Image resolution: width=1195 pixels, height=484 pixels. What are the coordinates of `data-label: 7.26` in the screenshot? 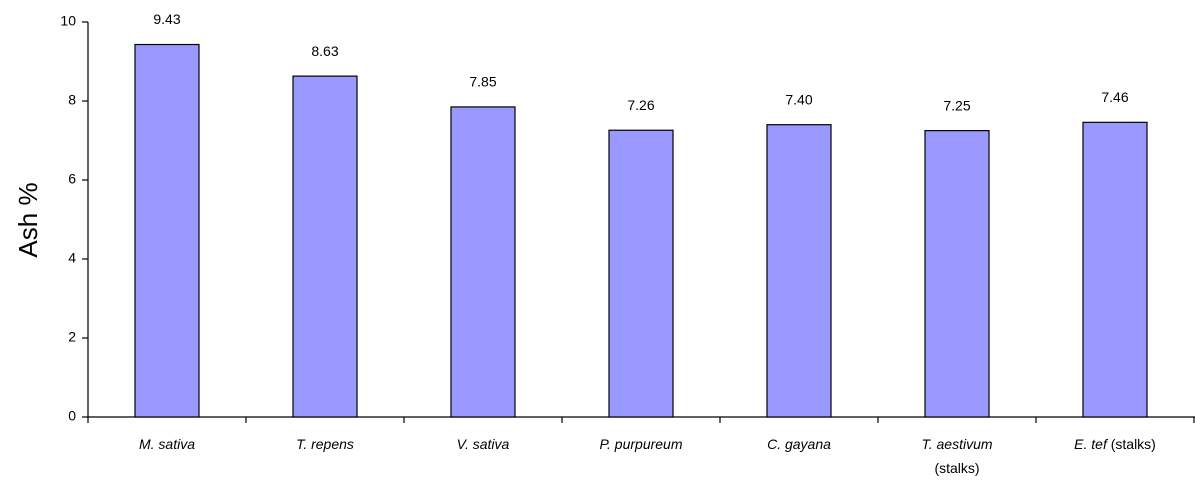 It's located at (640, 105).